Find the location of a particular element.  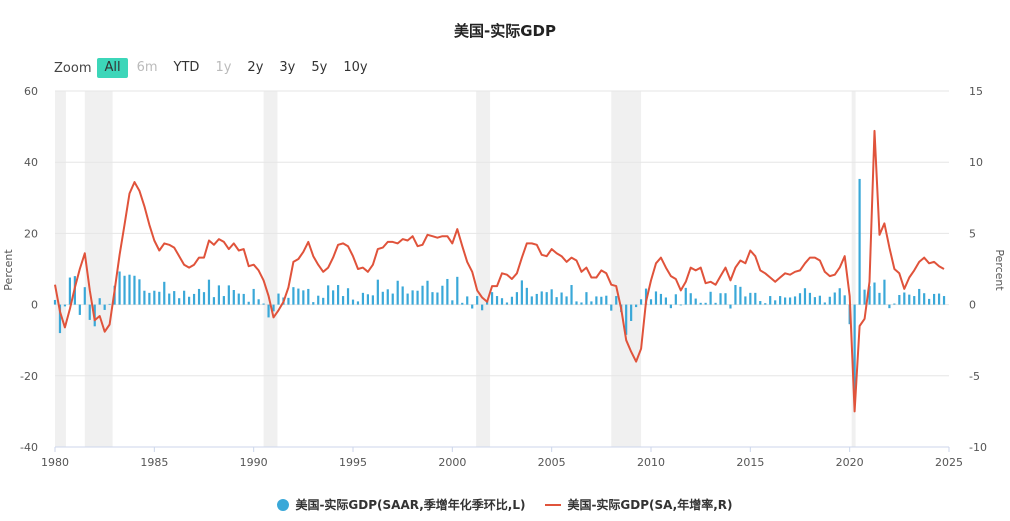

zoom-range-selector: Zoom All 6m YTD 1y 2y 3y 5y 10y is located at coordinates (215, 68).